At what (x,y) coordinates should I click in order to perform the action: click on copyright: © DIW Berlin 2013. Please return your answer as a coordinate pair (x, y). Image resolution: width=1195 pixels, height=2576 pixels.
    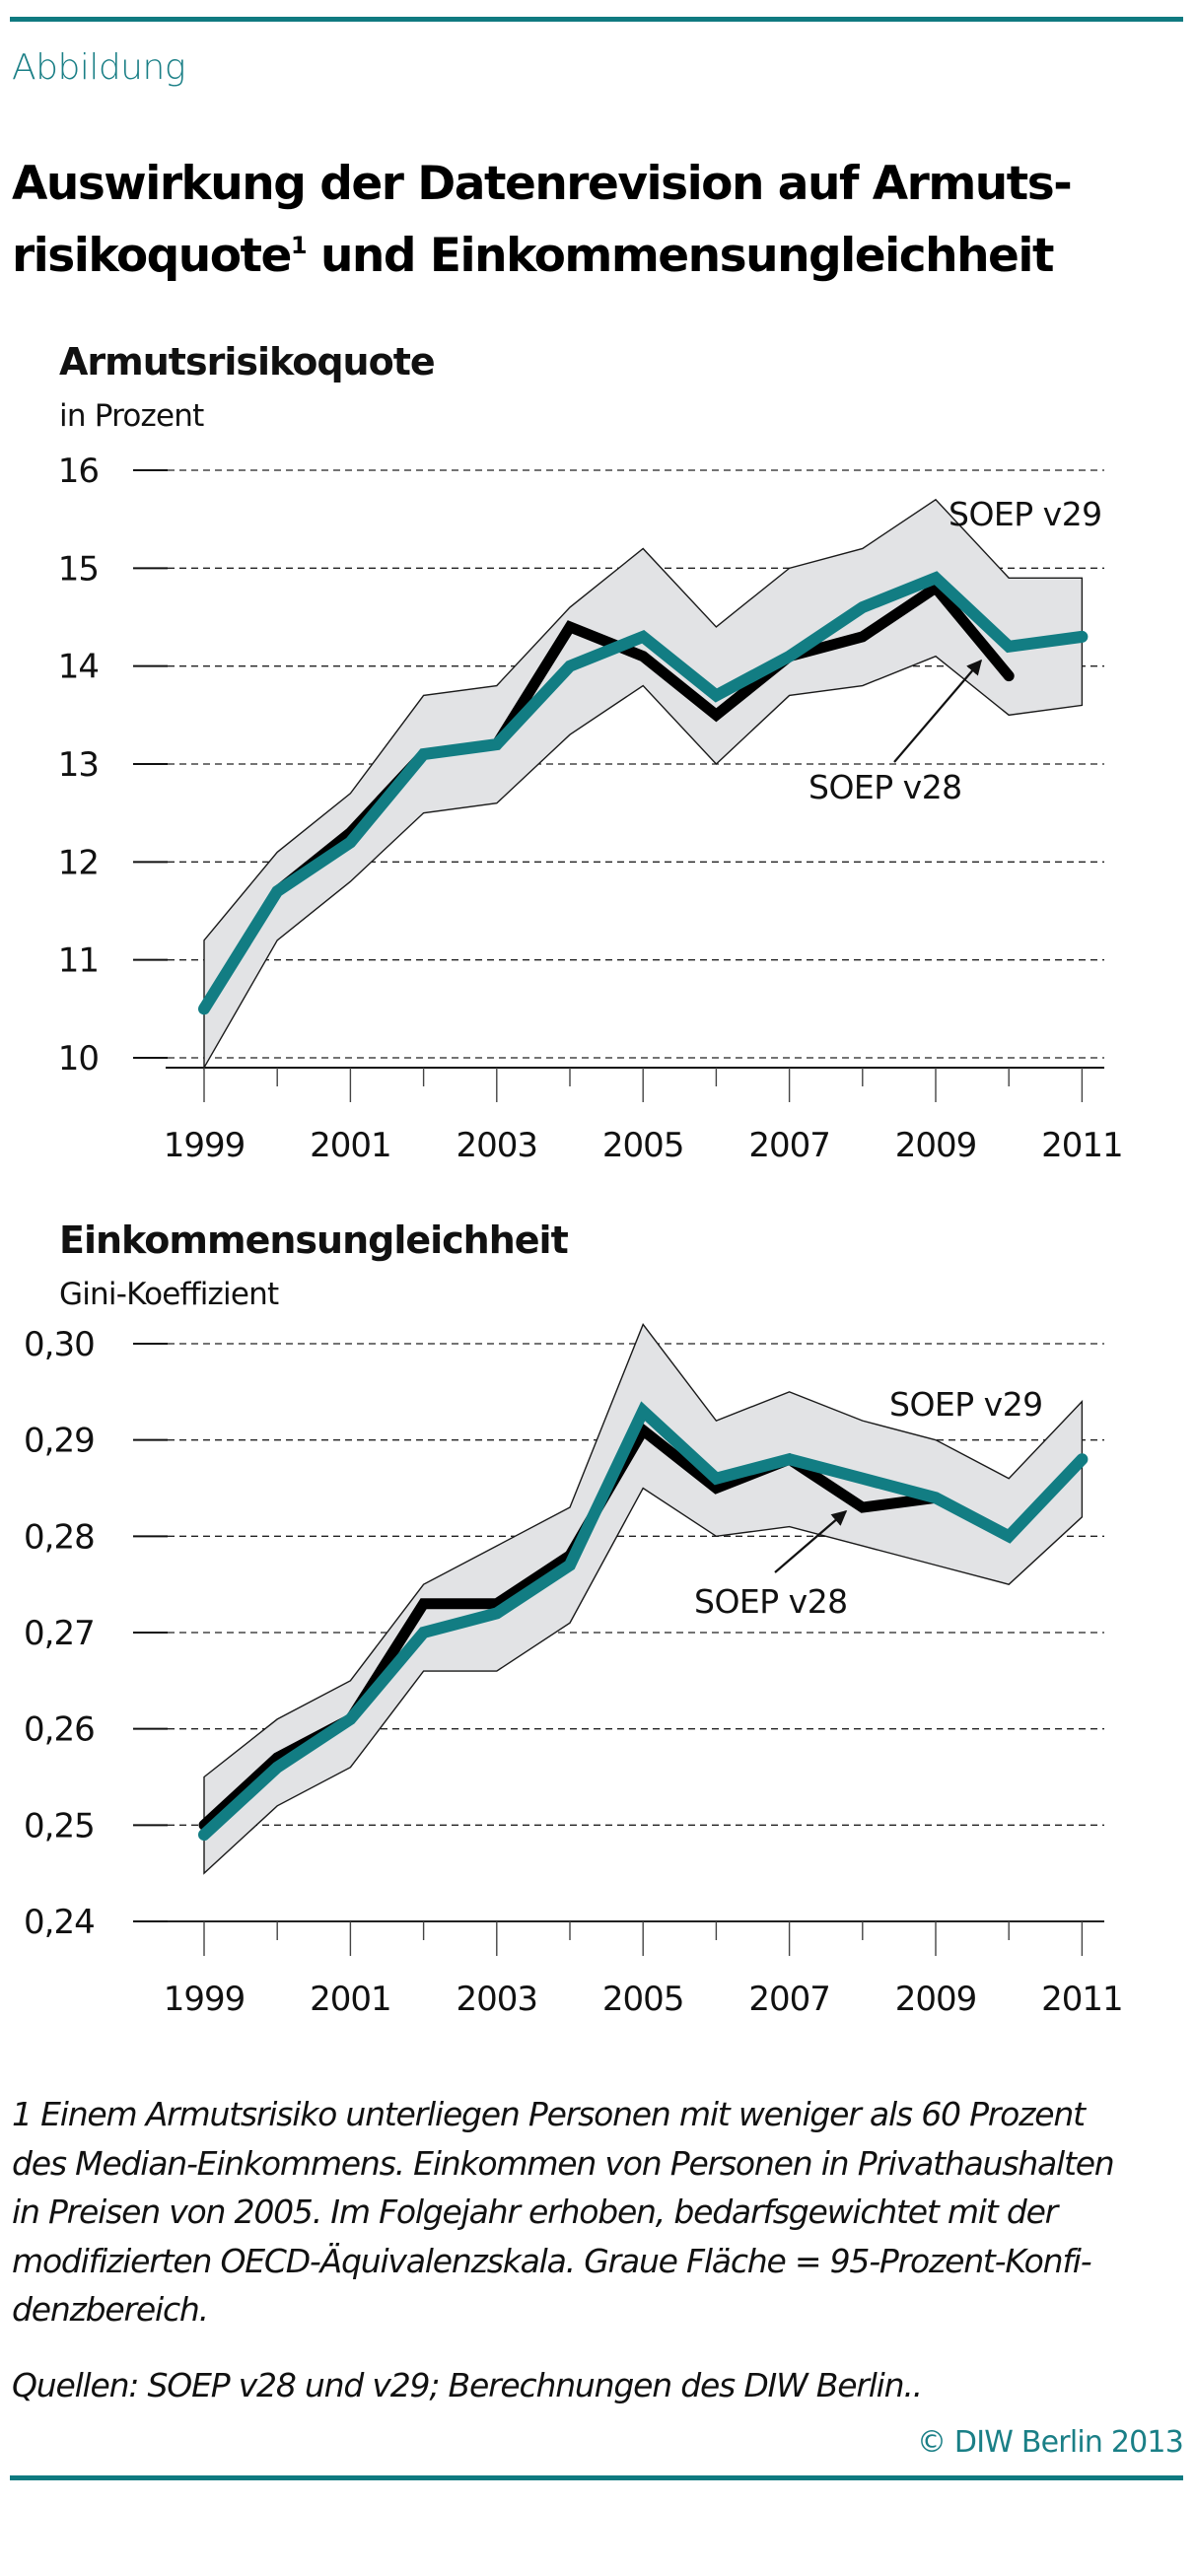
    Looking at the image, I should click on (1050, 2443).